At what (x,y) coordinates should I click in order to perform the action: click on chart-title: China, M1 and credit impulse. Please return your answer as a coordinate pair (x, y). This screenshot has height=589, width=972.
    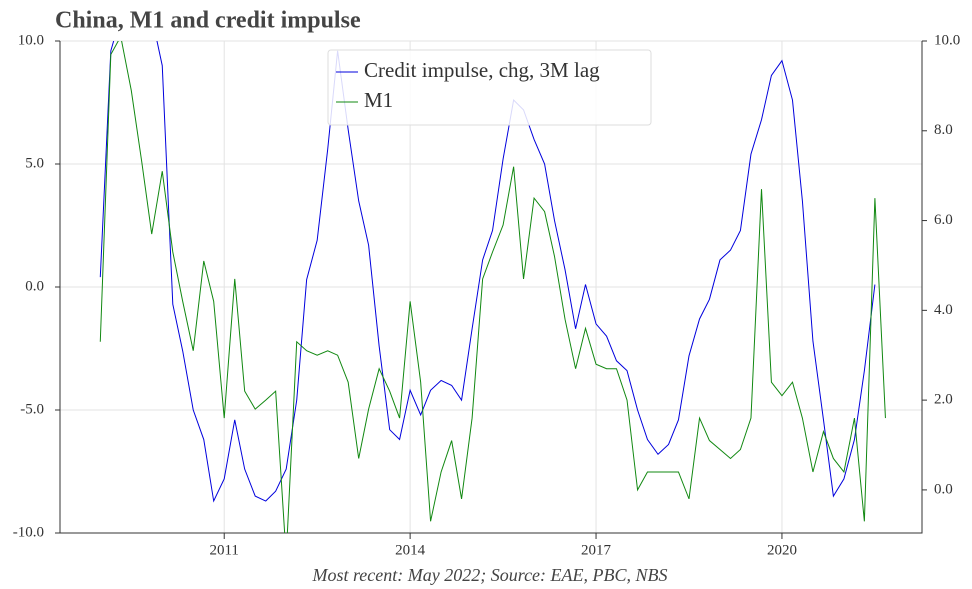
    Looking at the image, I should click on (208, 21).